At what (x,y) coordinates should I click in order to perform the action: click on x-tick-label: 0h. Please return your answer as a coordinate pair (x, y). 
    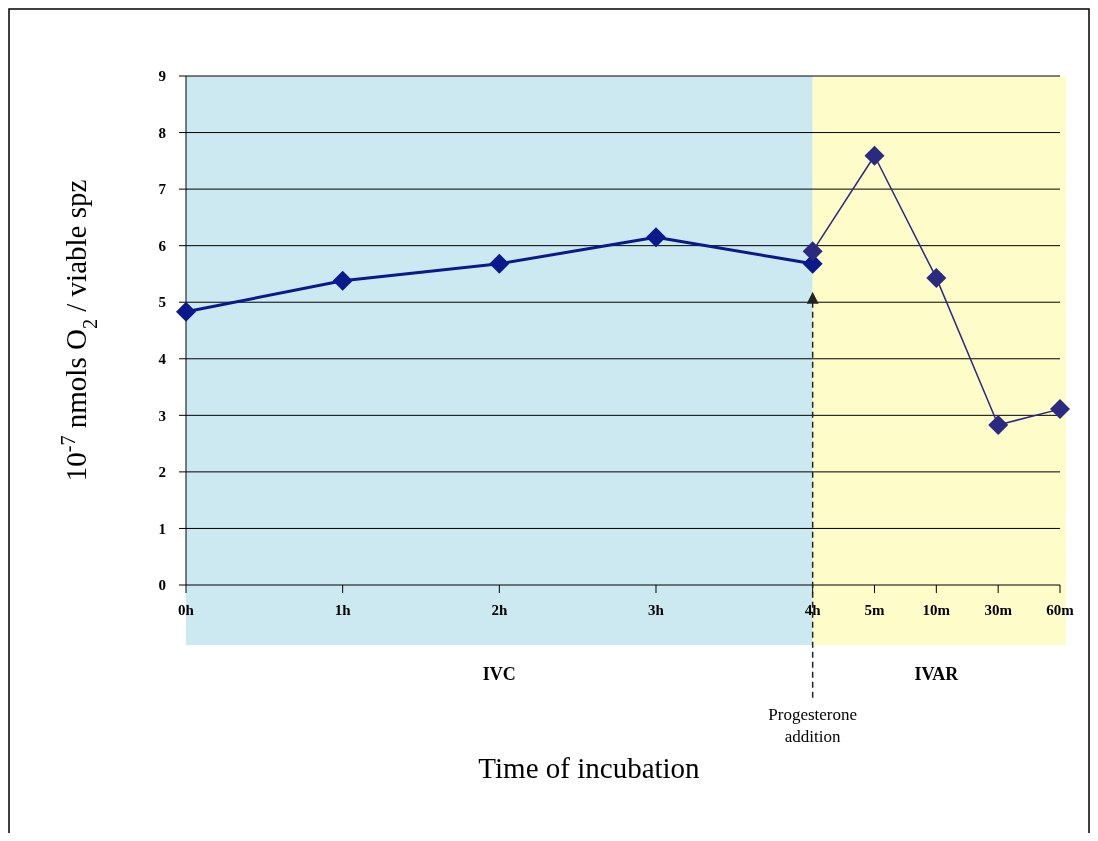
    Looking at the image, I should click on (186, 610).